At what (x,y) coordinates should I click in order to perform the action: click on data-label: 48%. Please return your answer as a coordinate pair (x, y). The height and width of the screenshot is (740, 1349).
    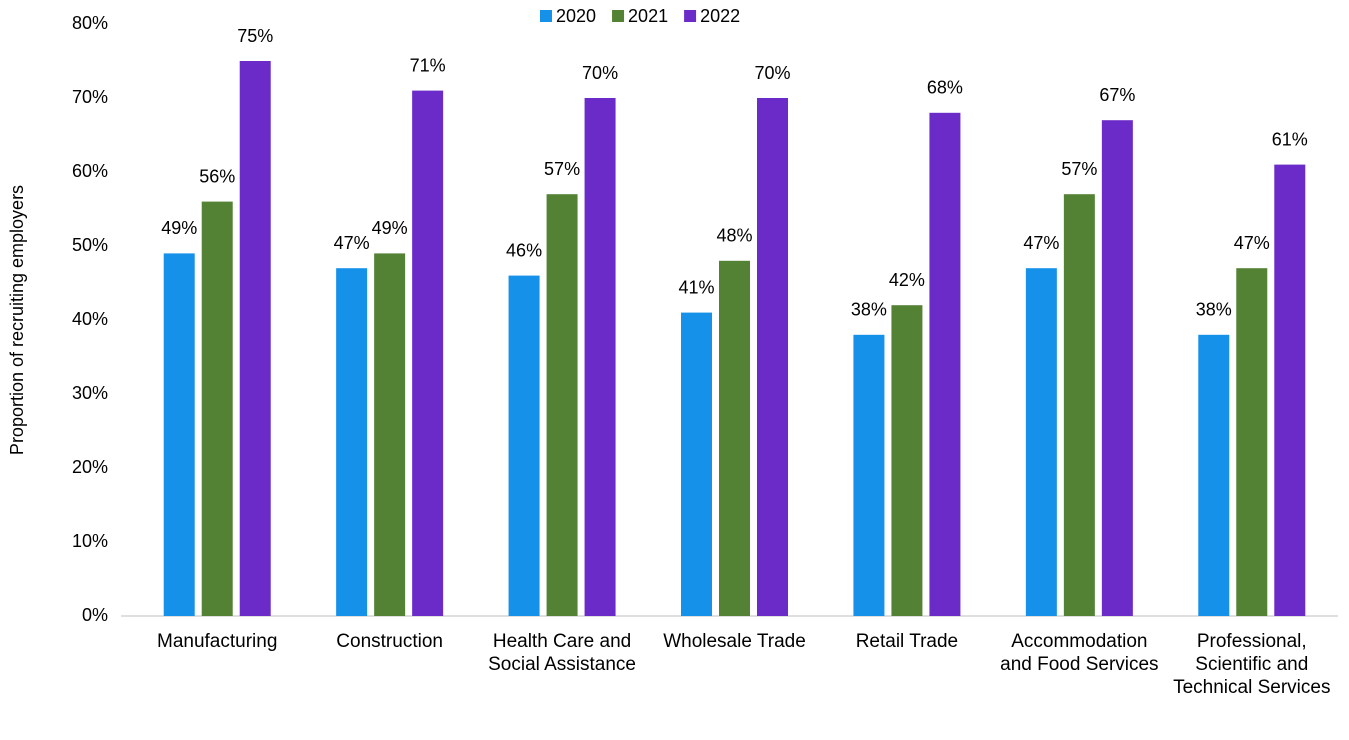
    Looking at the image, I should click on (734, 236).